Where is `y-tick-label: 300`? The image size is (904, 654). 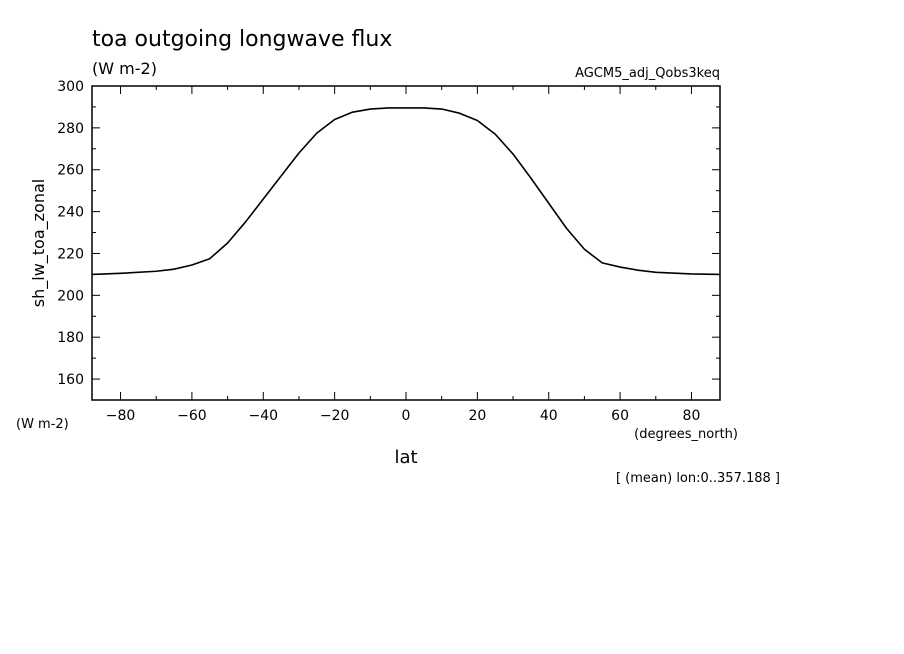
y-tick-label: 300 is located at coordinates (70, 87).